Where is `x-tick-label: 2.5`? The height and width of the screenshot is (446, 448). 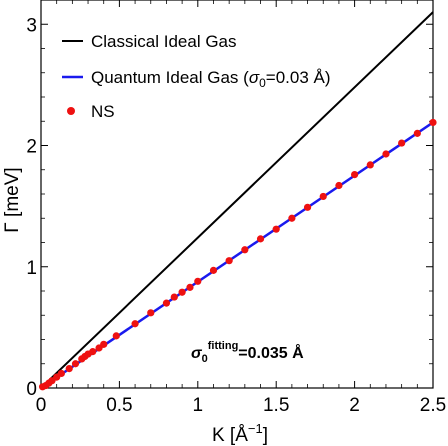 x-tick-label: 2.5 is located at coordinates (433, 405).